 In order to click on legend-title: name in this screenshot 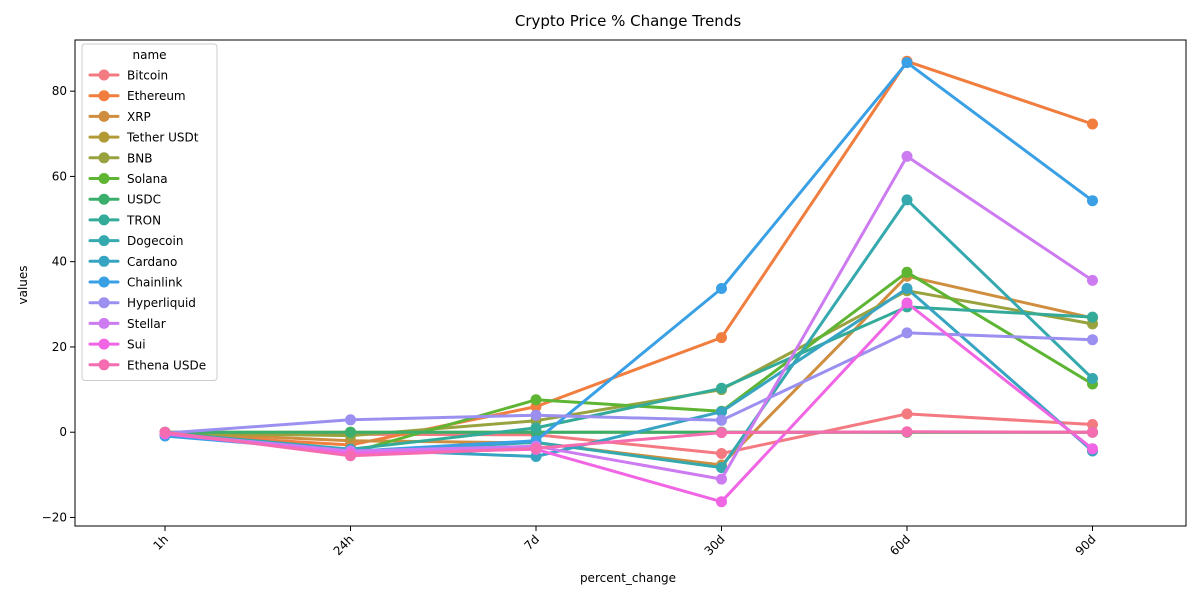, I will do `click(149, 55)`.